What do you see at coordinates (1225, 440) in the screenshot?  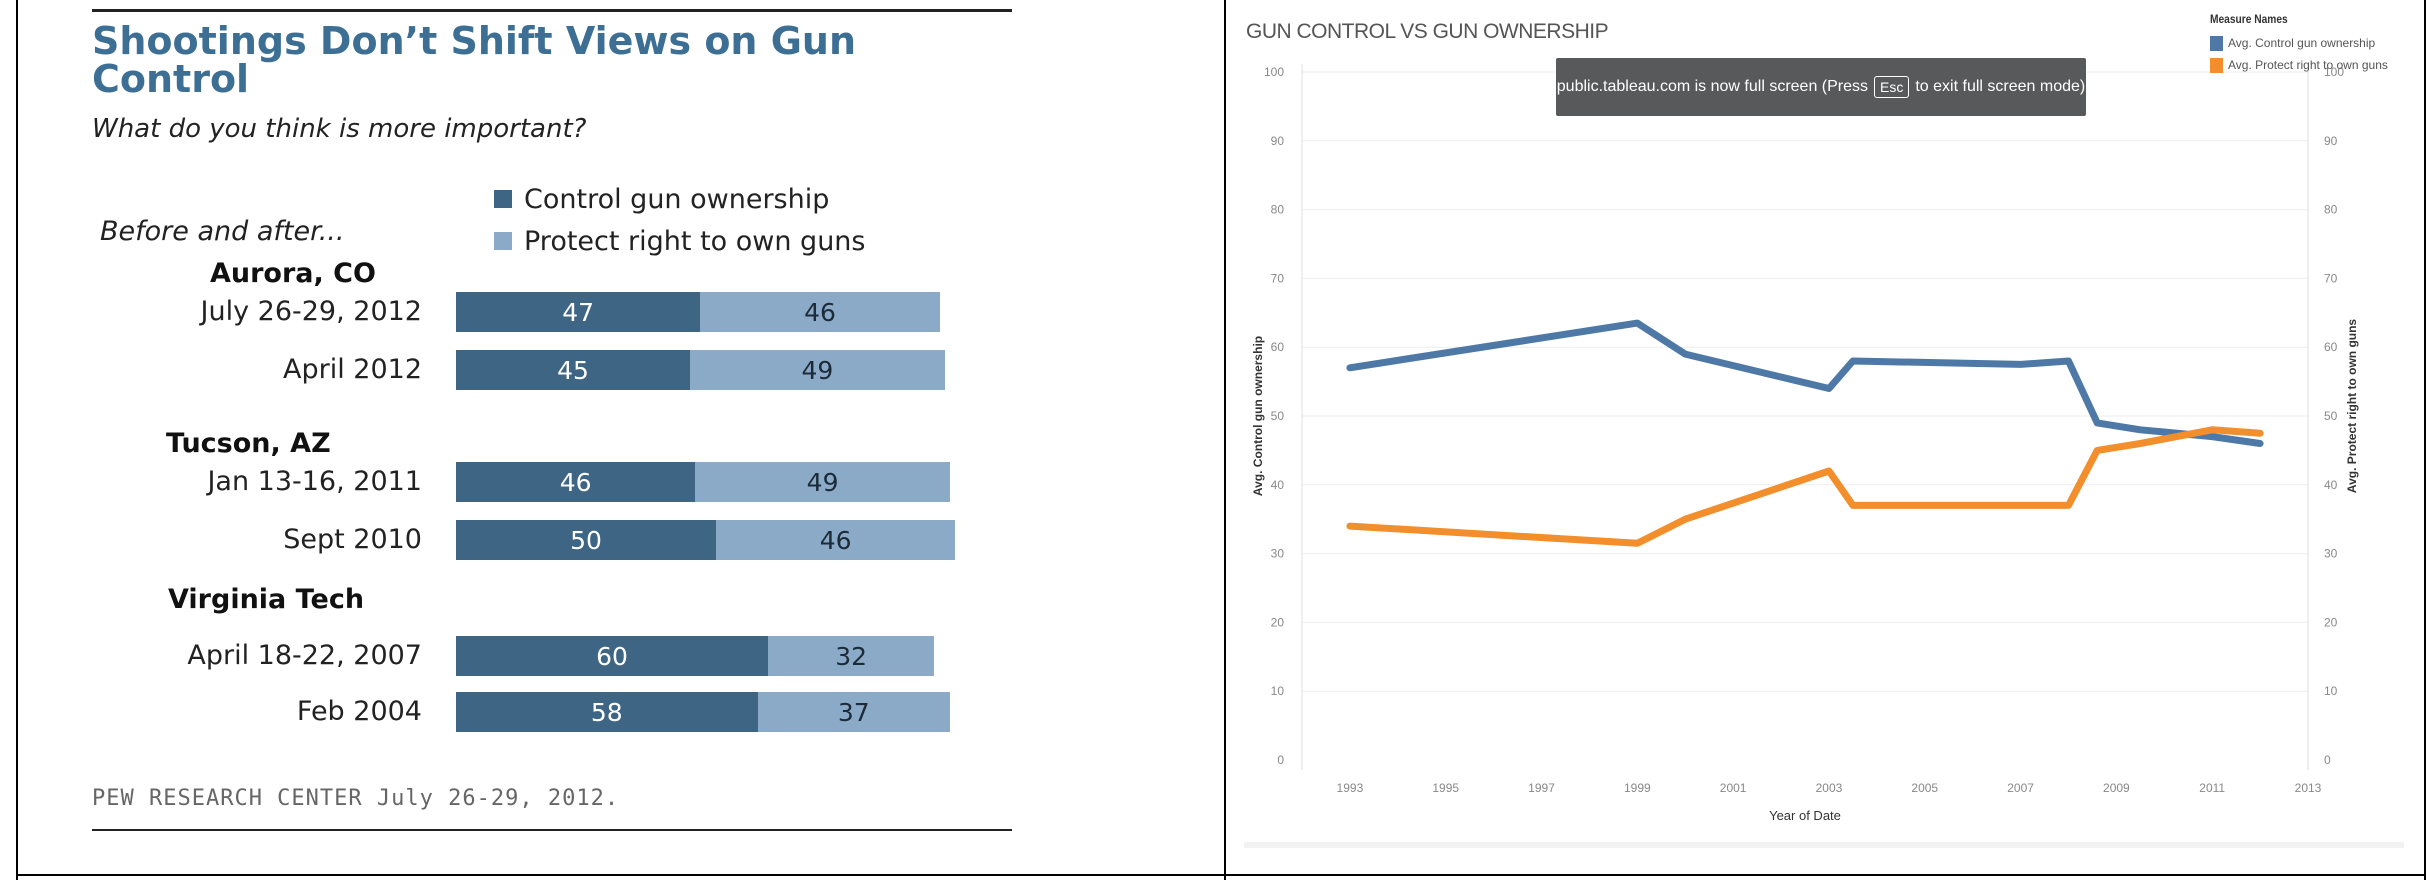 I see `frame-divider` at bounding box center [1225, 440].